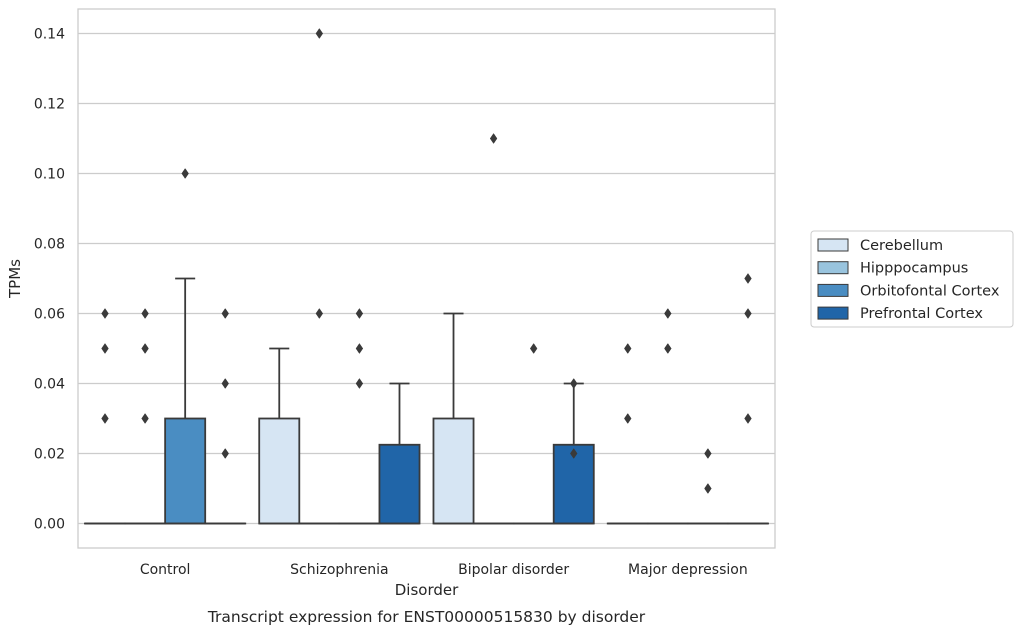  I want to click on legend-label: Cerebellum, so click(901, 246).